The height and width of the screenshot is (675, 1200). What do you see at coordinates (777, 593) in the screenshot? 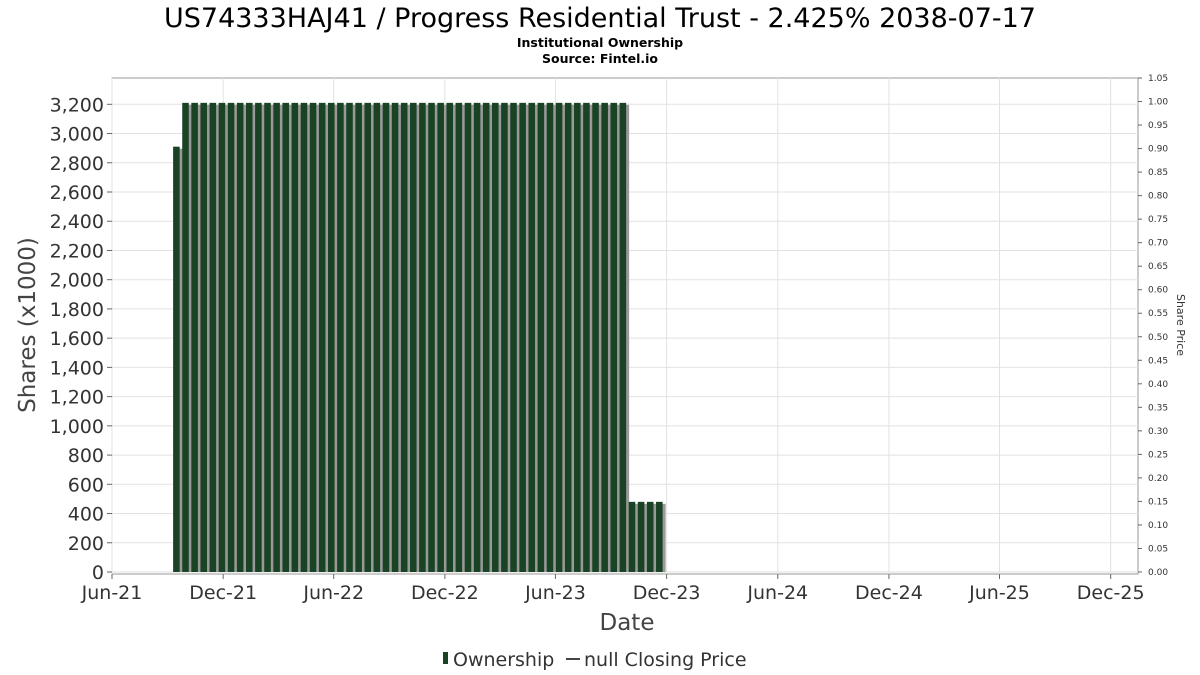
I see `x-tick-label: Jun-24` at bounding box center [777, 593].